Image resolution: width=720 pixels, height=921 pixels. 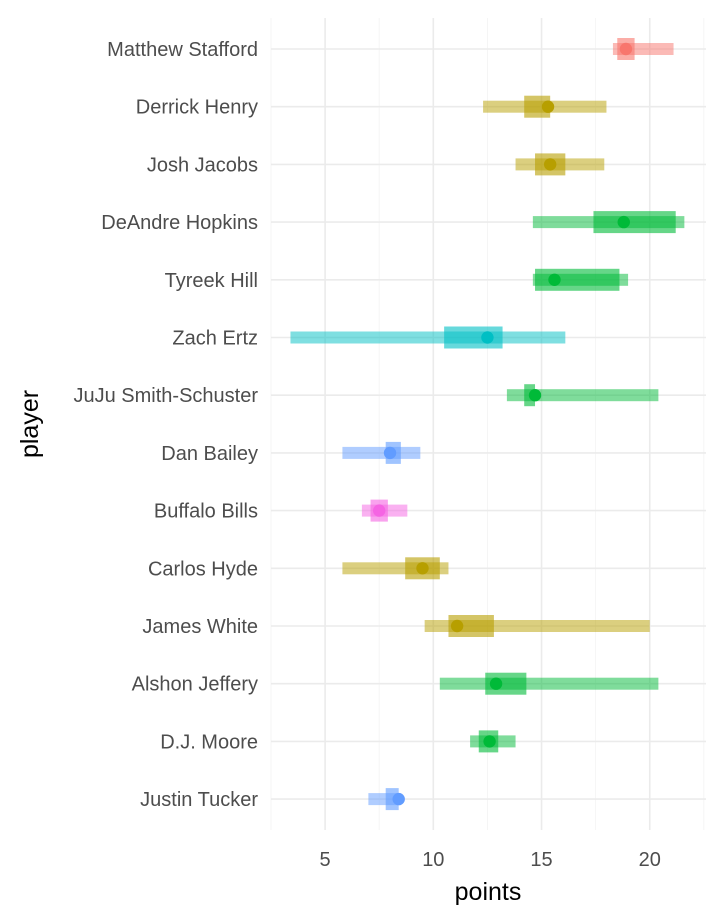 I want to click on x-tick-label: 10, so click(x=433, y=860).